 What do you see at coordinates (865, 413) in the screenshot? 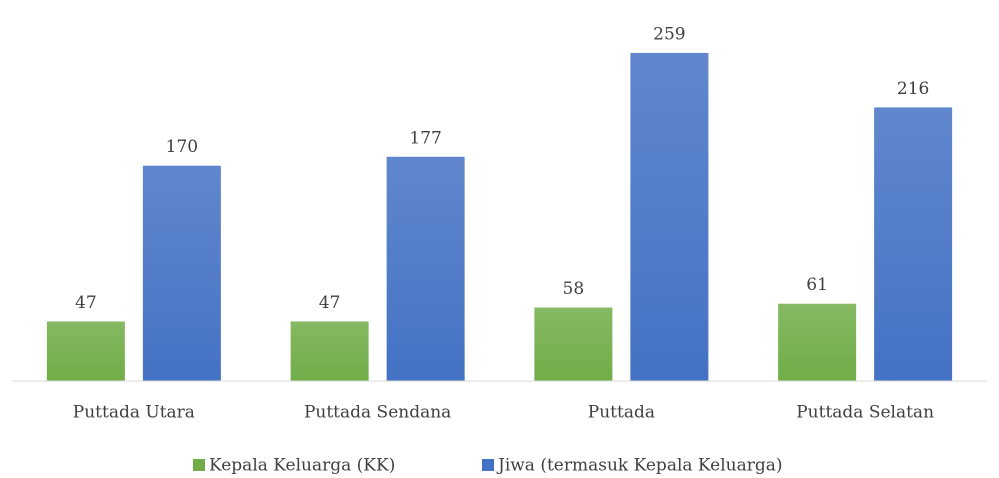
I see `x-tick-label: Puttada Selatan` at bounding box center [865, 413].